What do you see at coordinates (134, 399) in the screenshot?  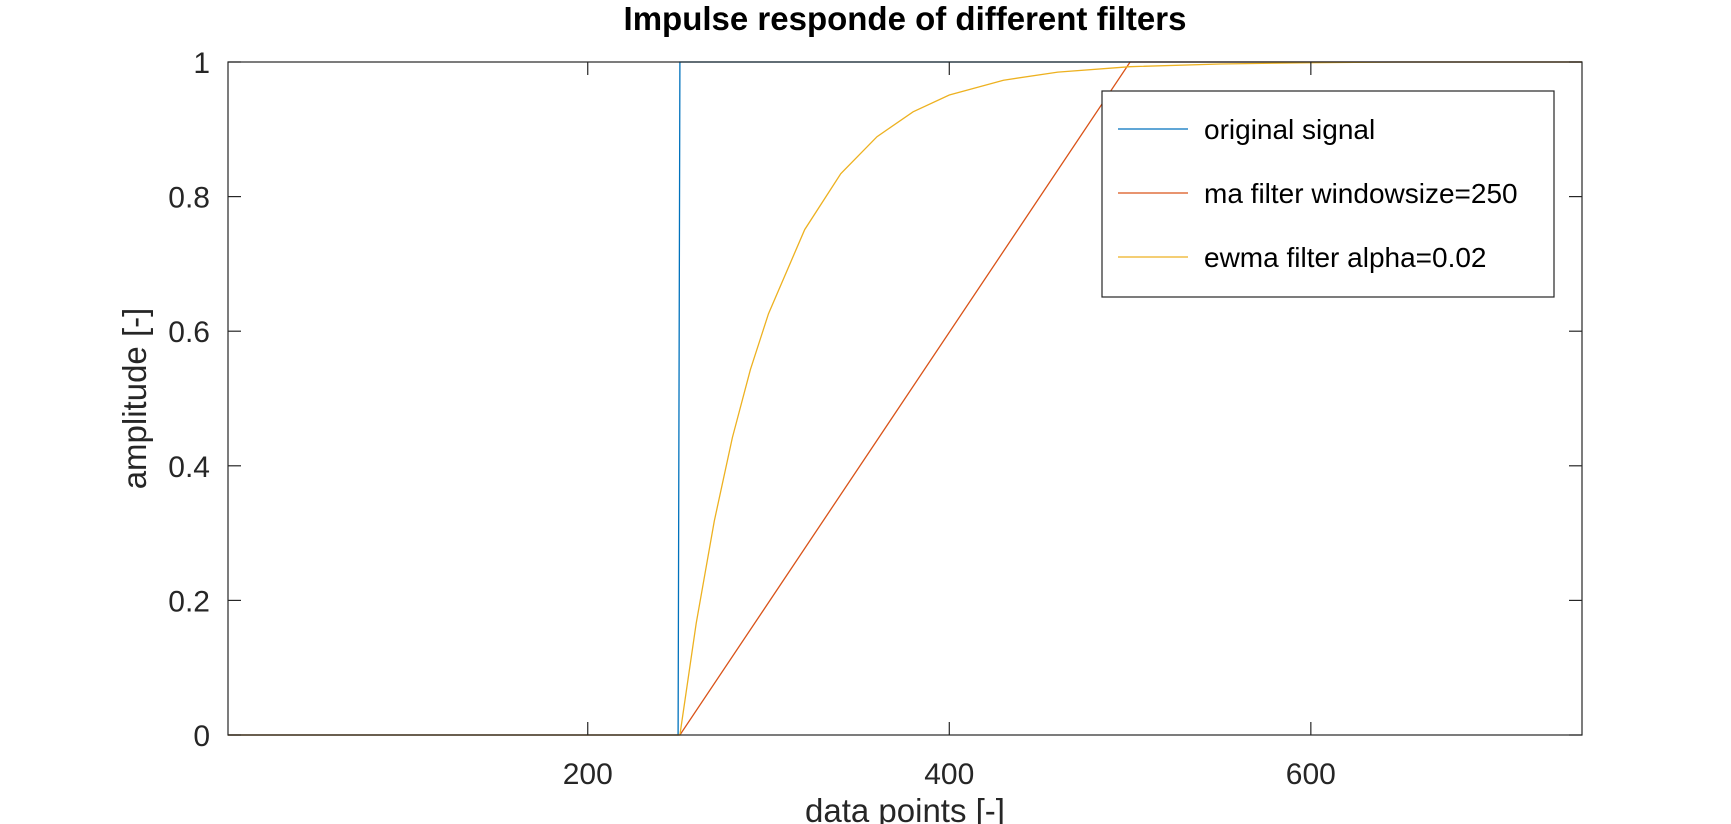 I see `y-axis-label: amplitude [-]` at bounding box center [134, 399].